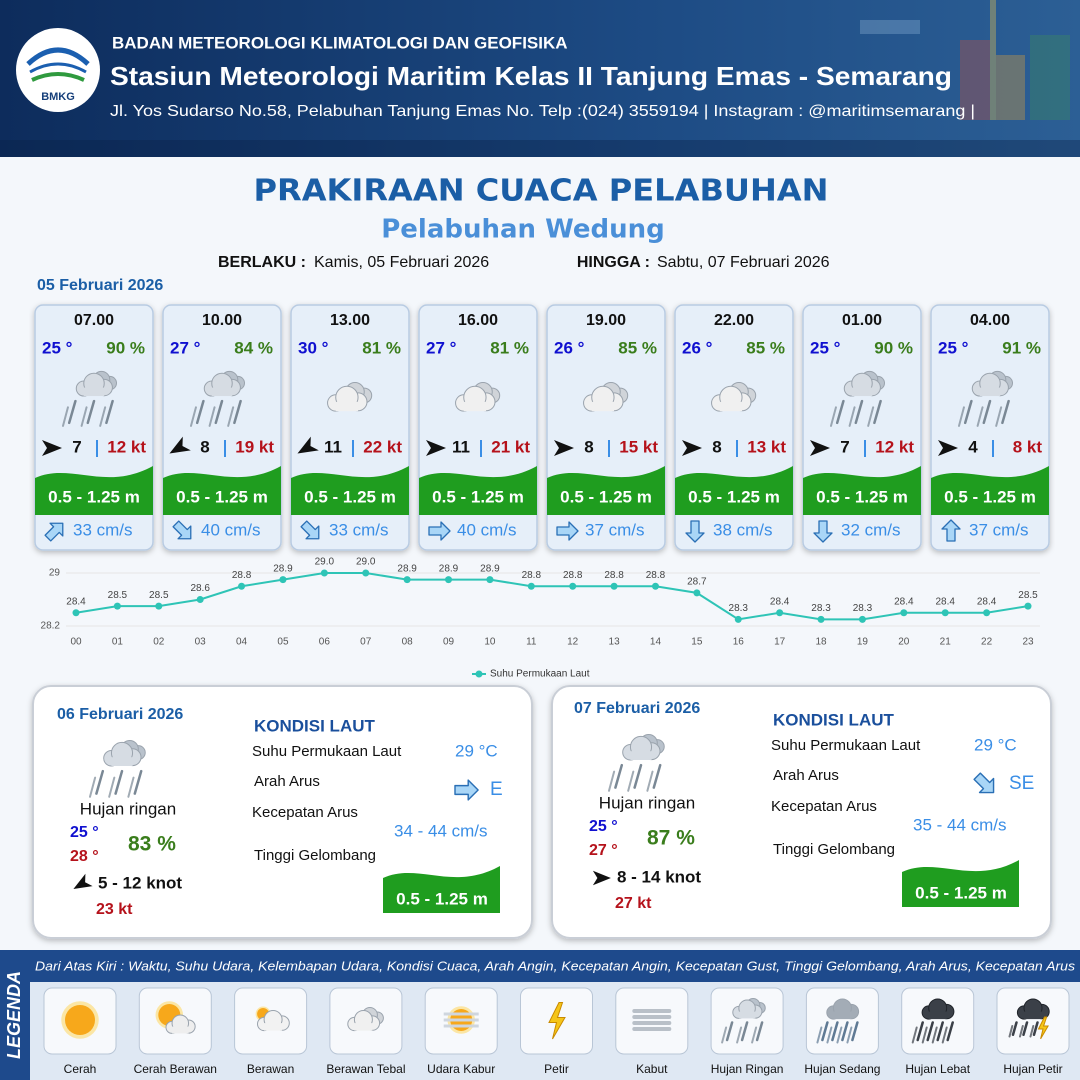 The width and height of the screenshot is (1080, 1080). Describe the element at coordinates (993, 60) in the screenshot. I see `crane` at that location.